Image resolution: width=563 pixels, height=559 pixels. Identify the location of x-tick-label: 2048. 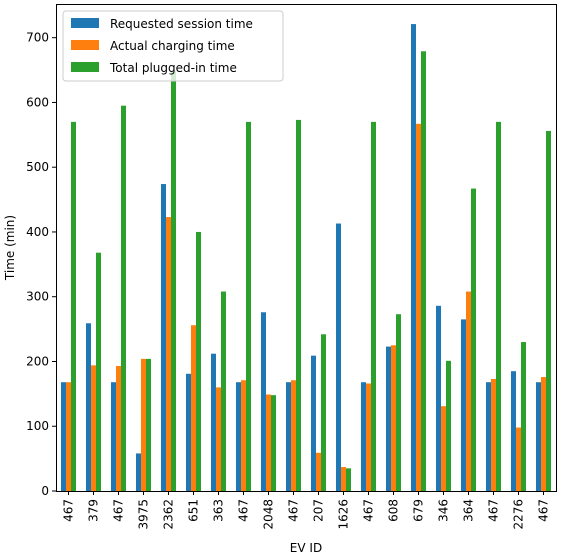
(269, 514).